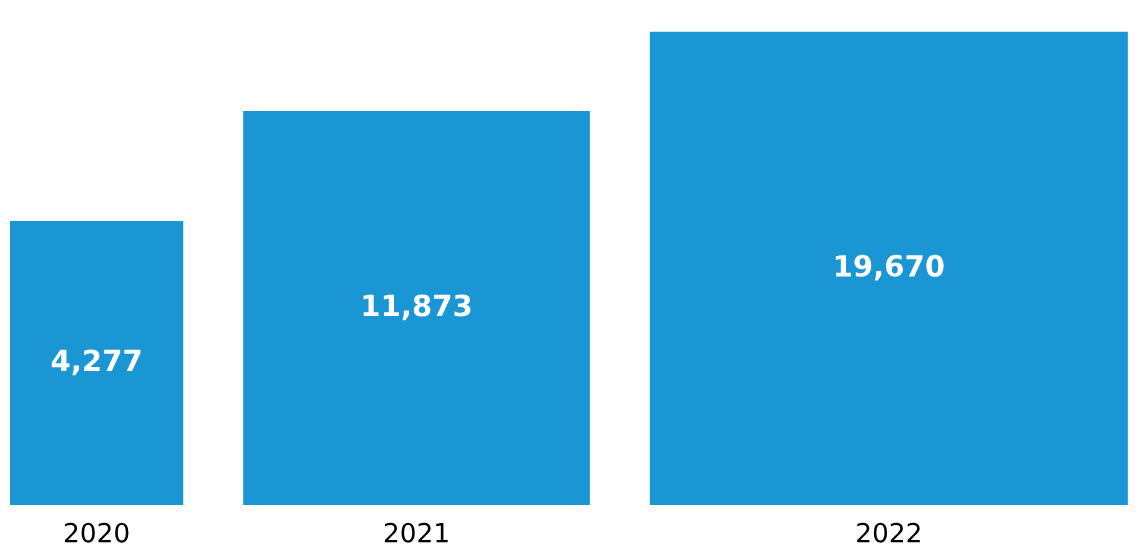 This screenshot has width=1140, height=546. What do you see at coordinates (96, 362) in the screenshot?
I see `data-label: 4,277` at bounding box center [96, 362].